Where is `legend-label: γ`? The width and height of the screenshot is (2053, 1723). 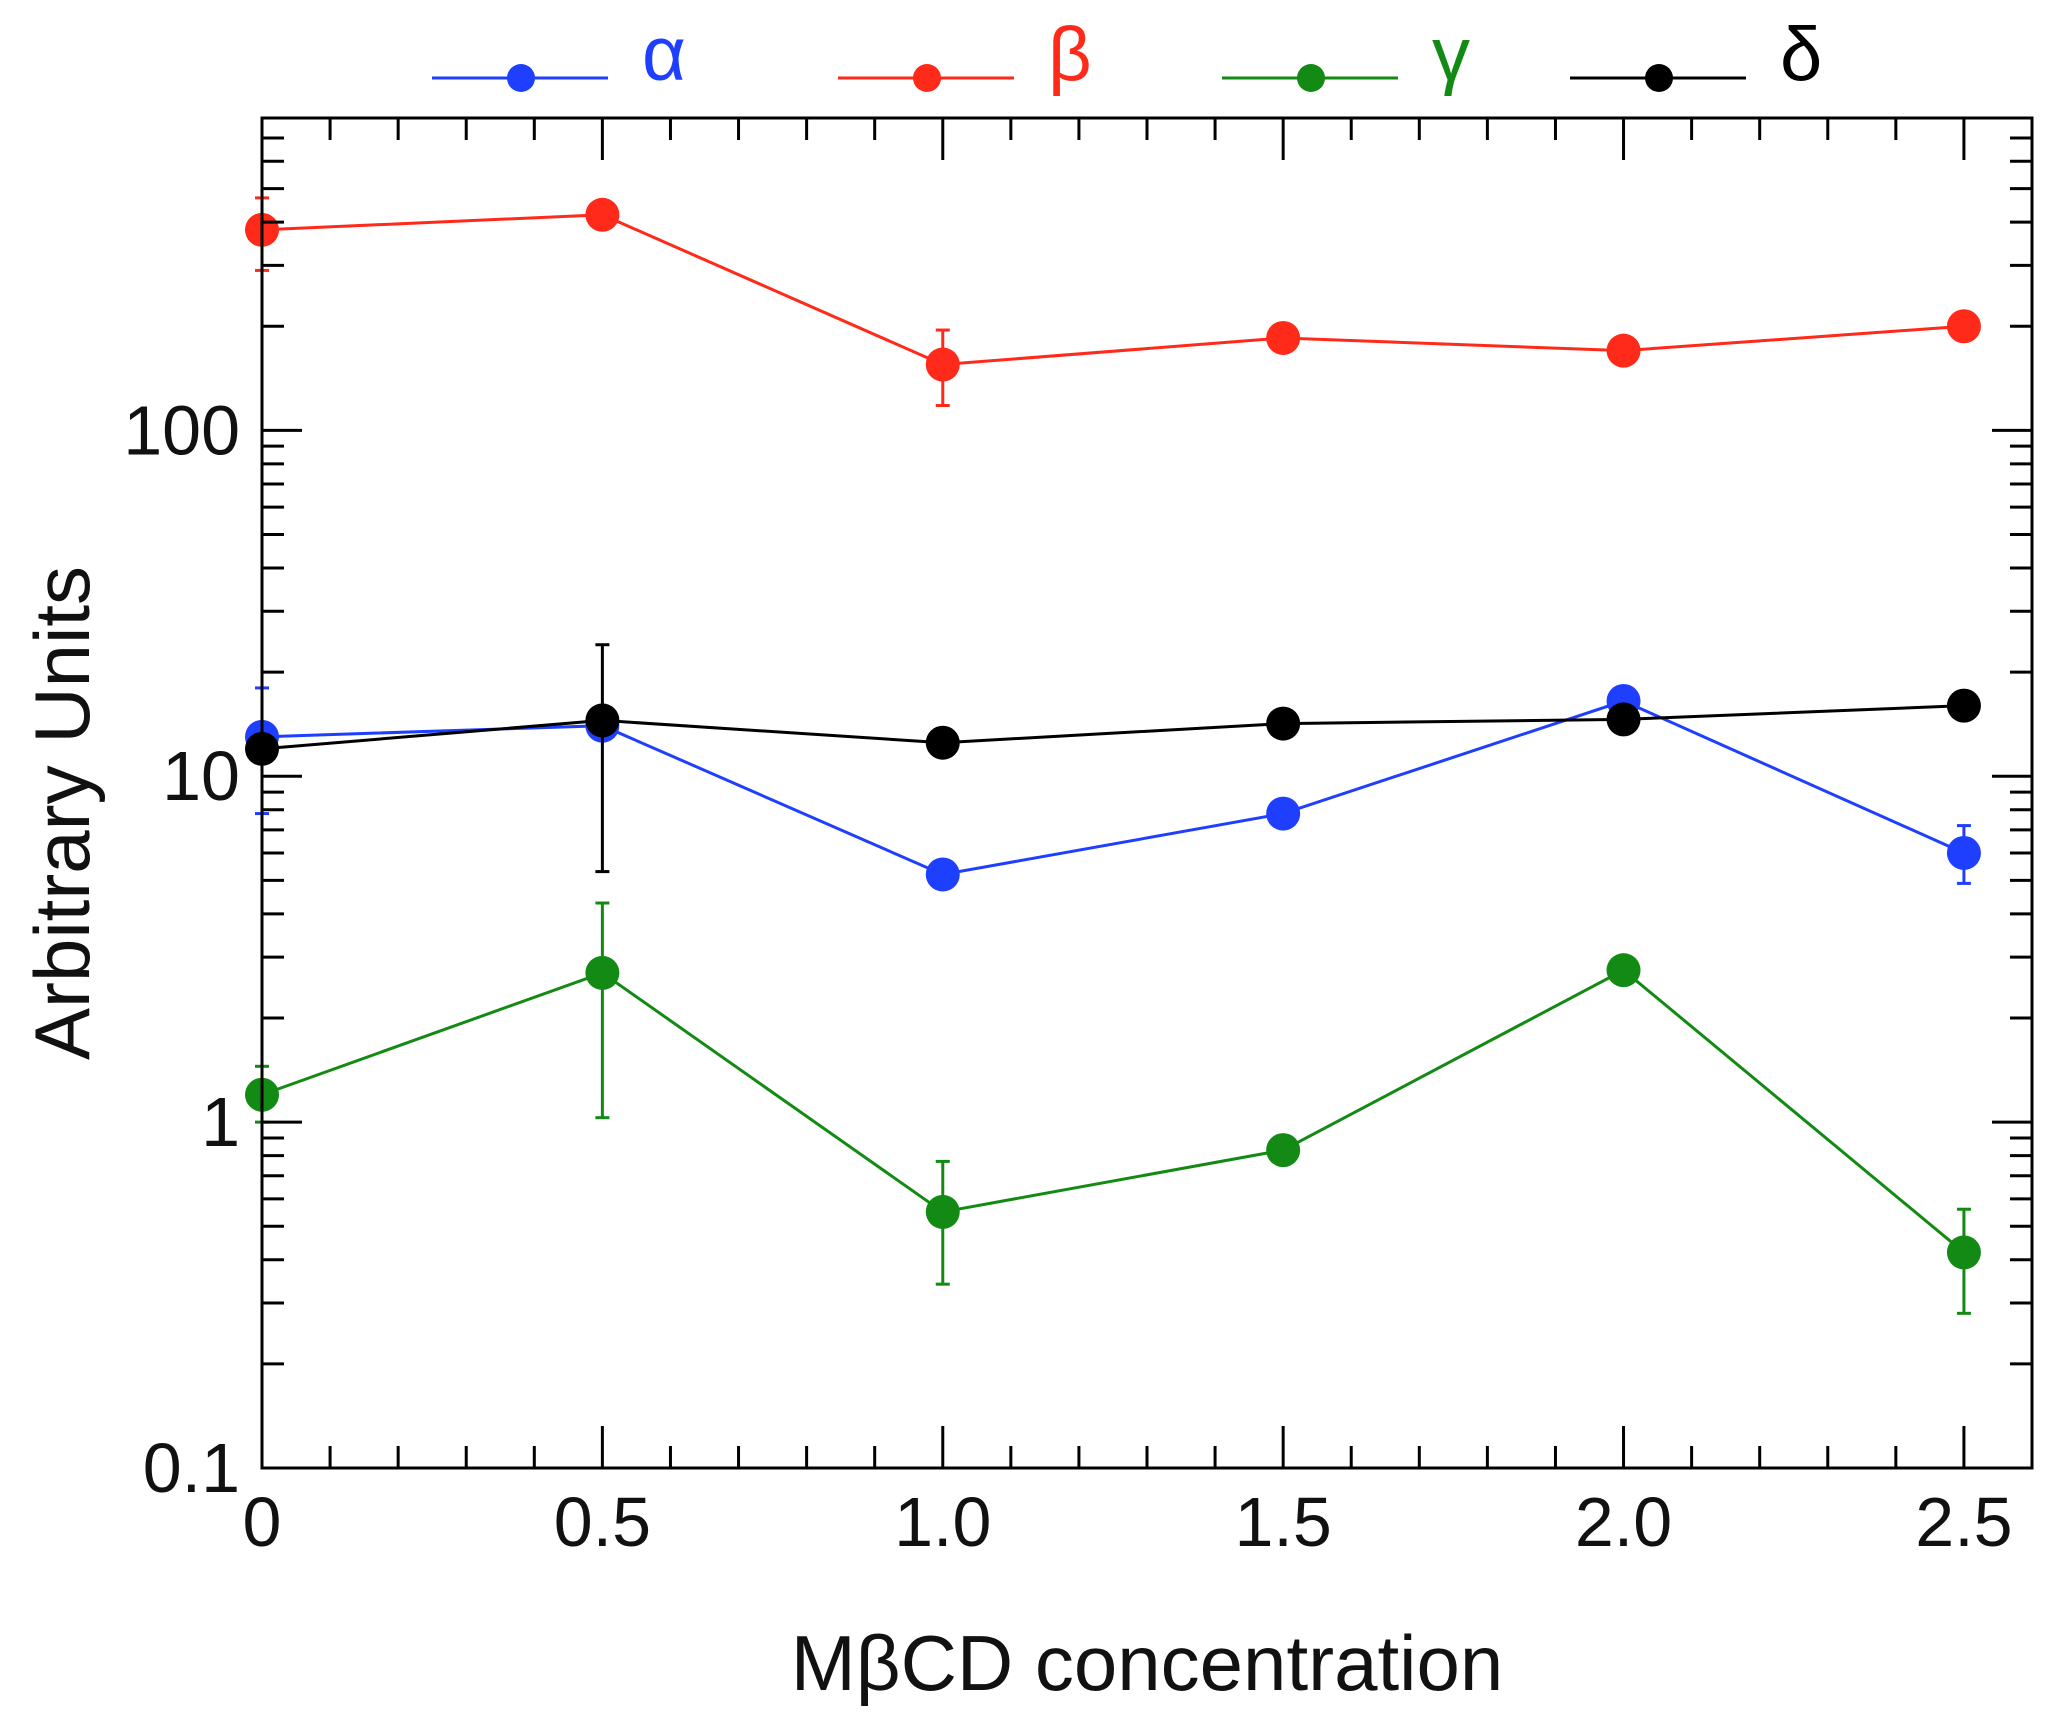
legend-label: γ is located at coordinates (1451, 54).